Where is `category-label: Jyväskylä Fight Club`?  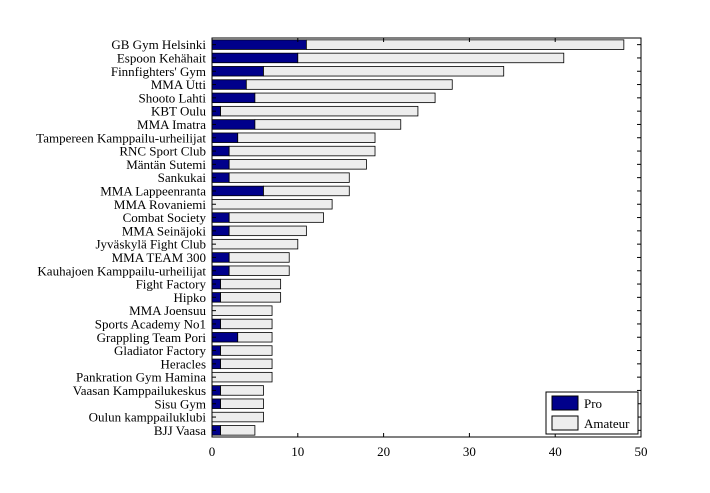 category-label: Jyväskylä Fight Club is located at coordinates (150, 244).